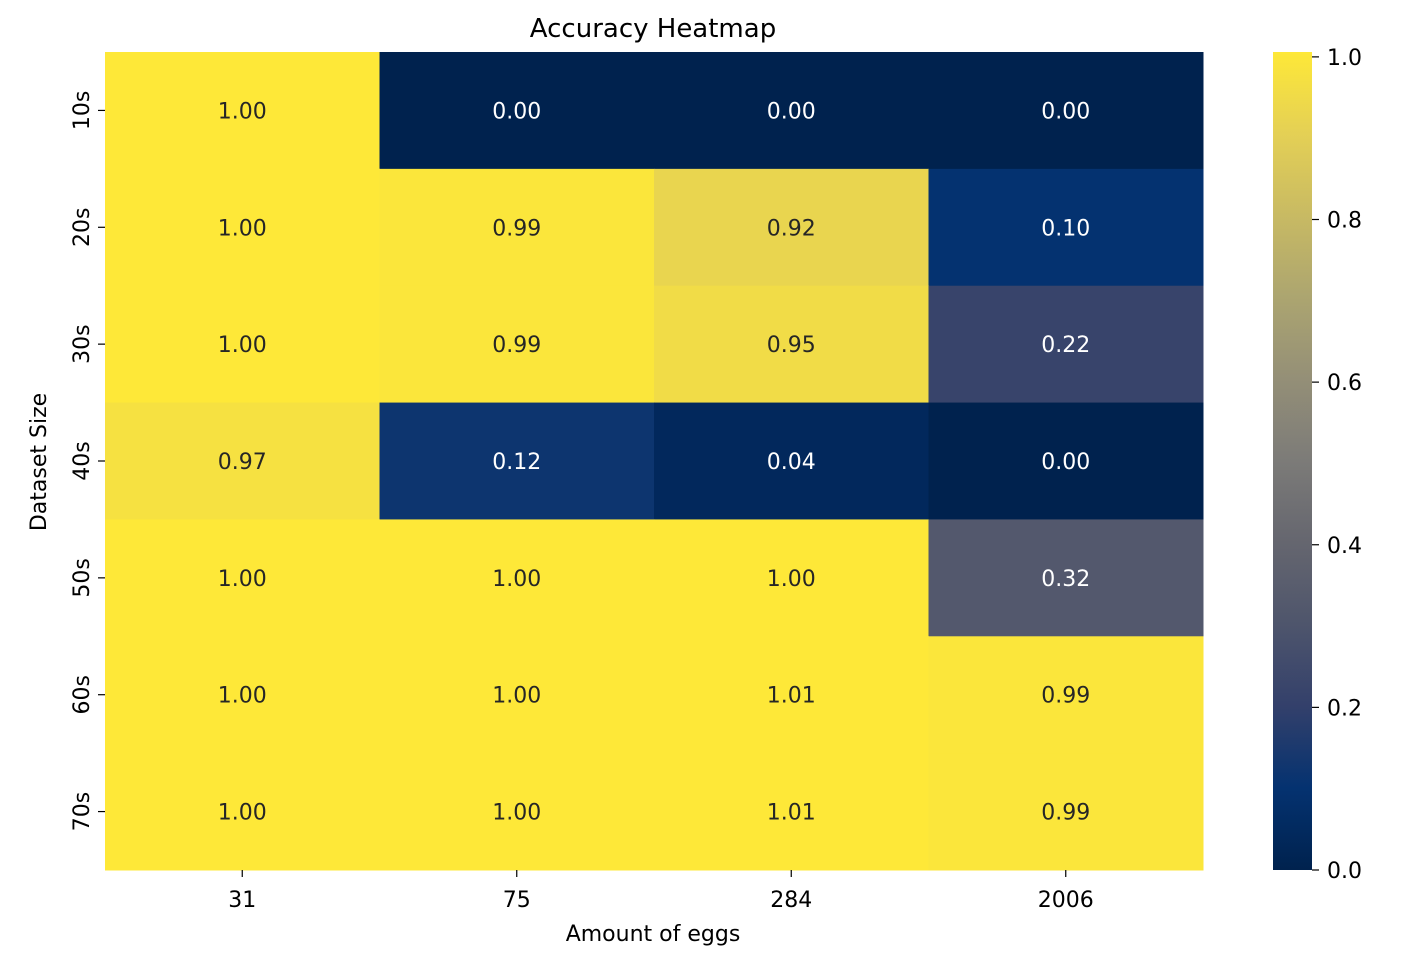 The height and width of the screenshot is (959, 1409). What do you see at coordinates (82, 694) in the screenshot?
I see `y-tick-label: 60s` at bounding box center [82, 694].